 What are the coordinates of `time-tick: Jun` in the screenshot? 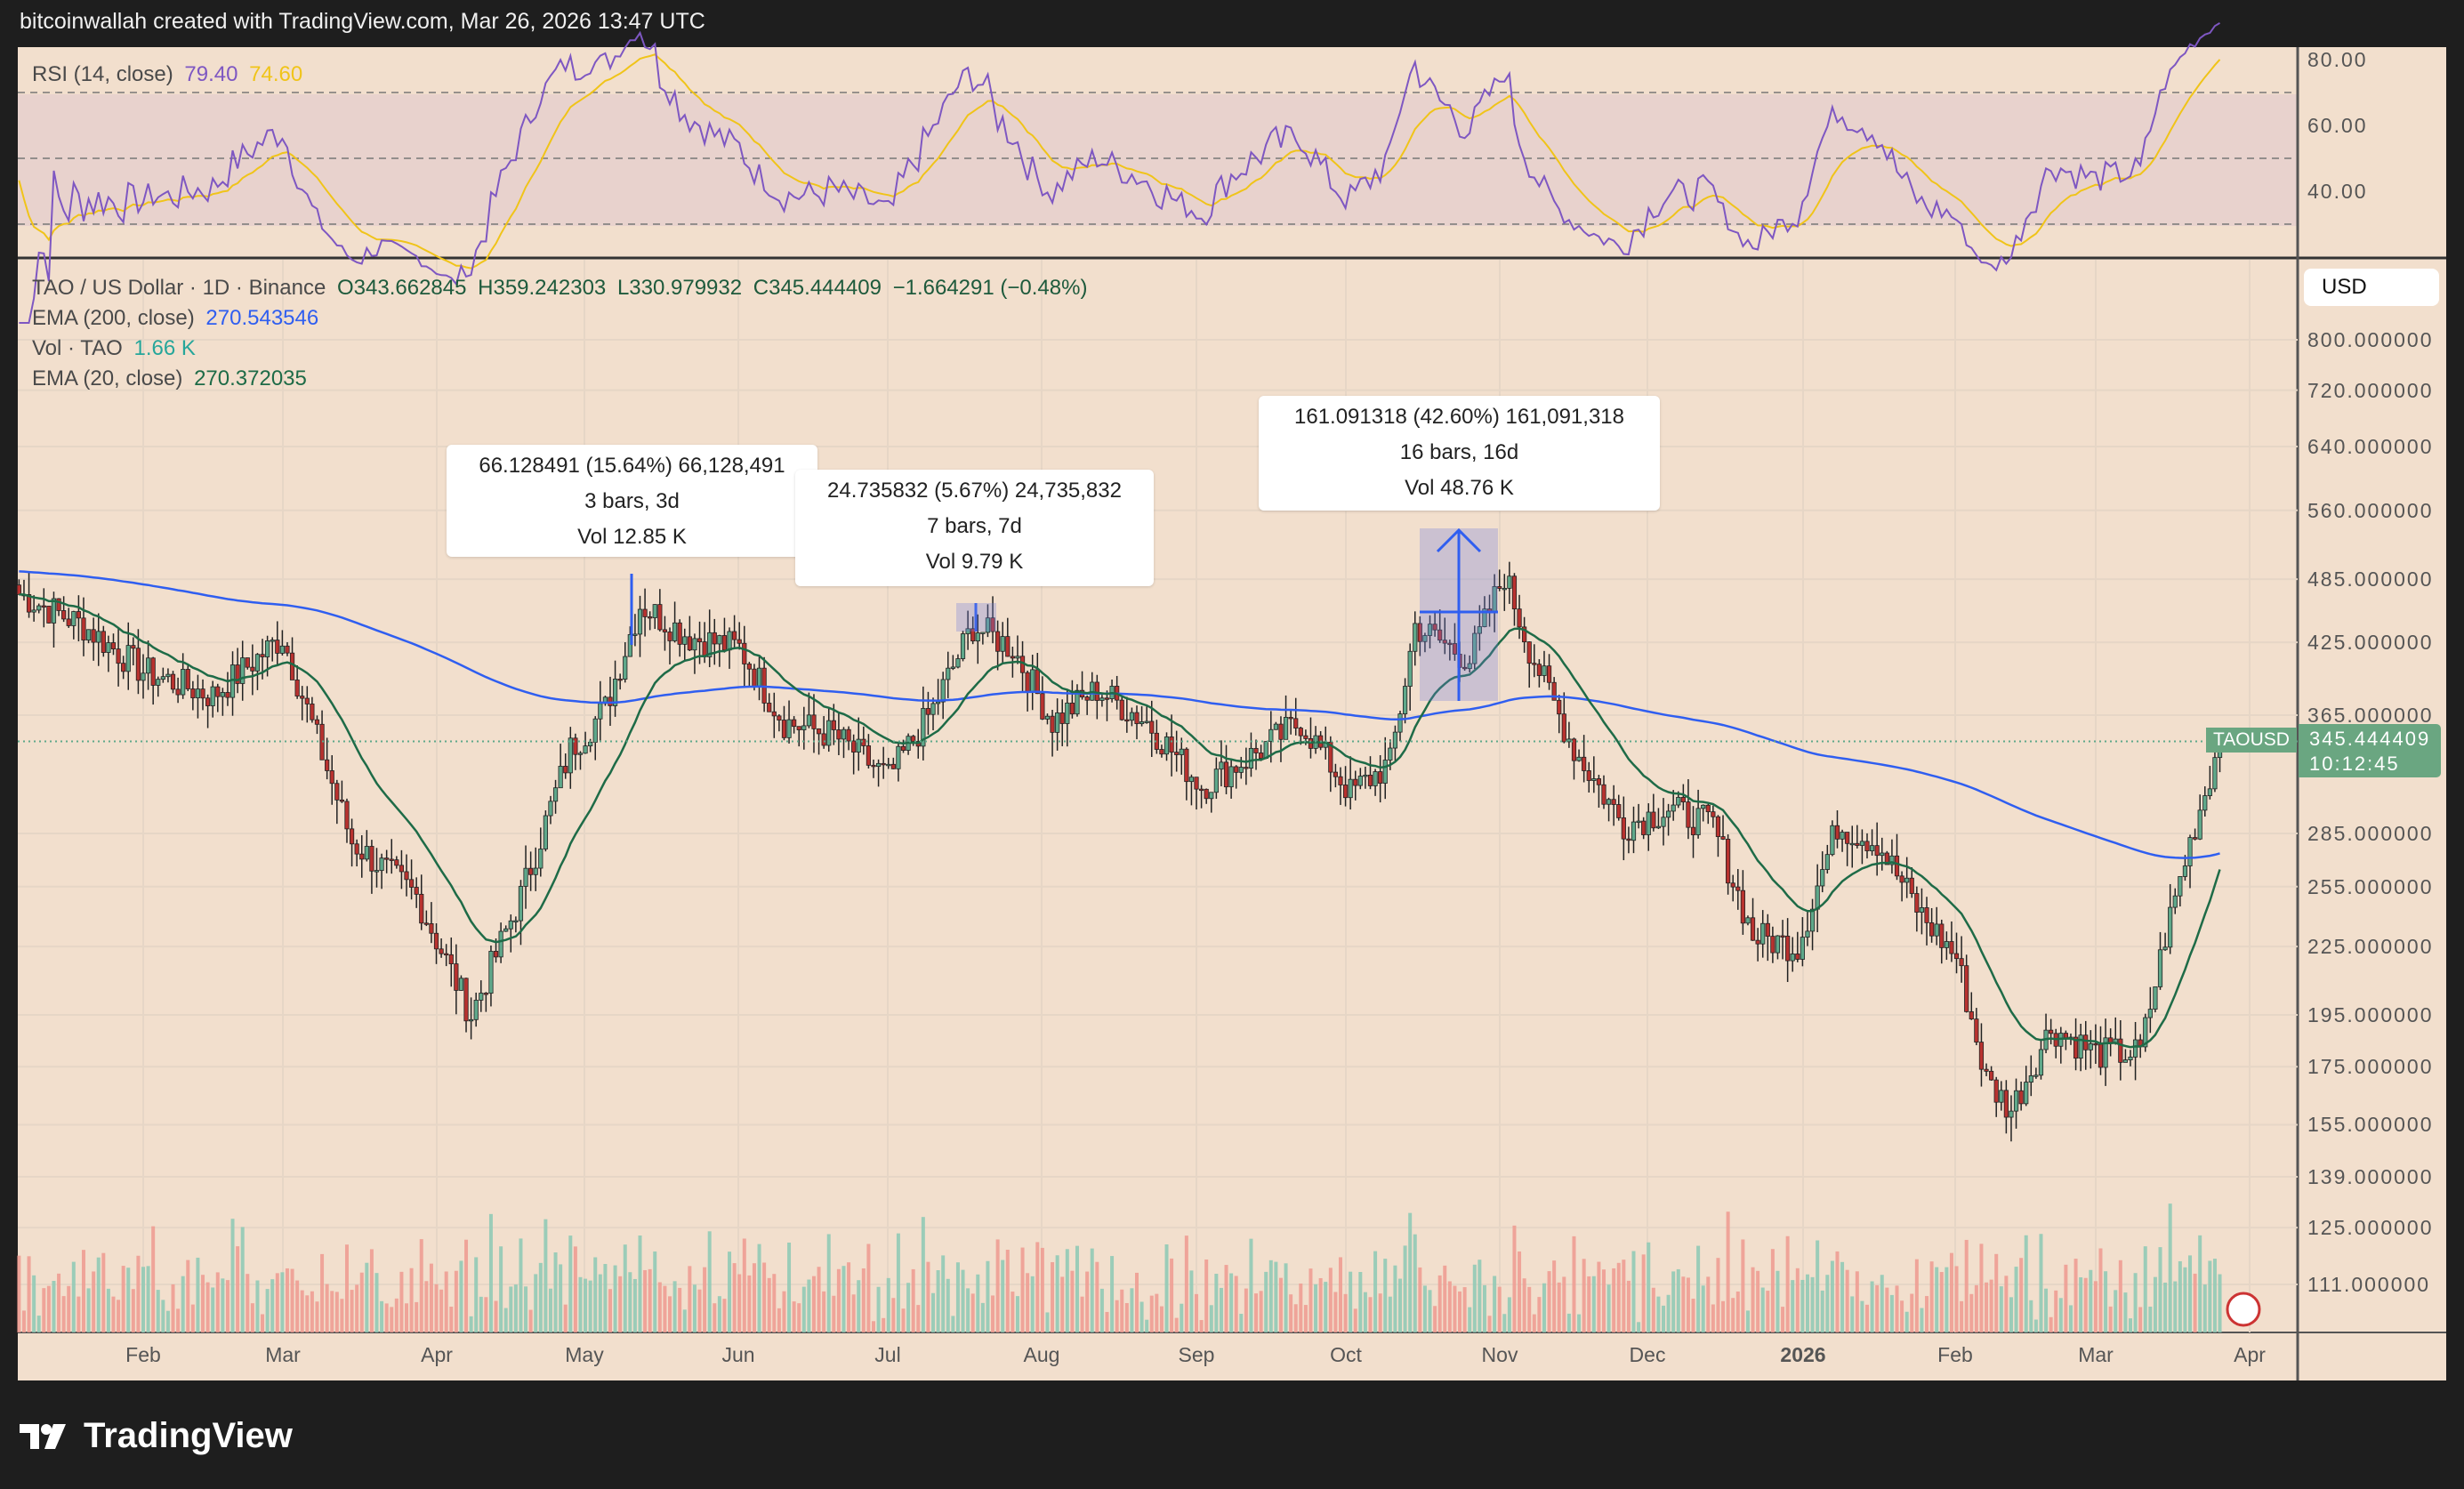 It's located at (738, 1354).